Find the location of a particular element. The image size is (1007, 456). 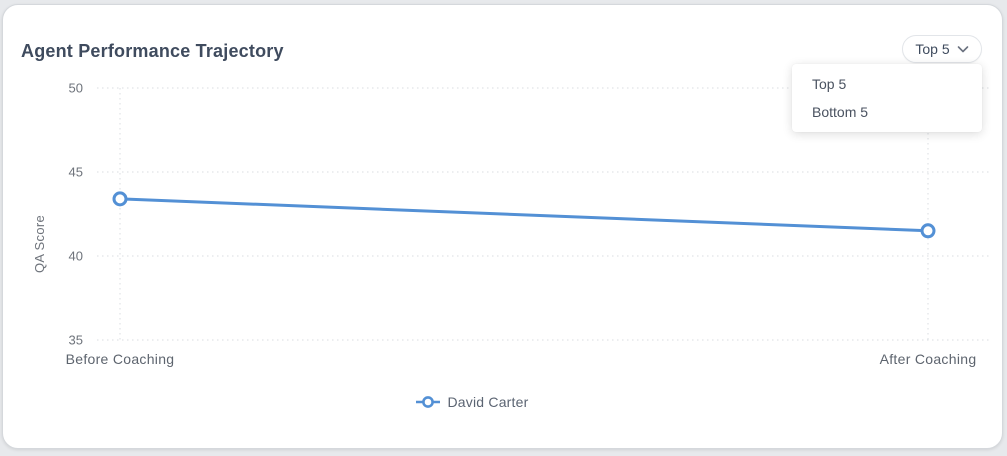

legend-item-david-carter: David Carter is located at coordinates (472, 402).